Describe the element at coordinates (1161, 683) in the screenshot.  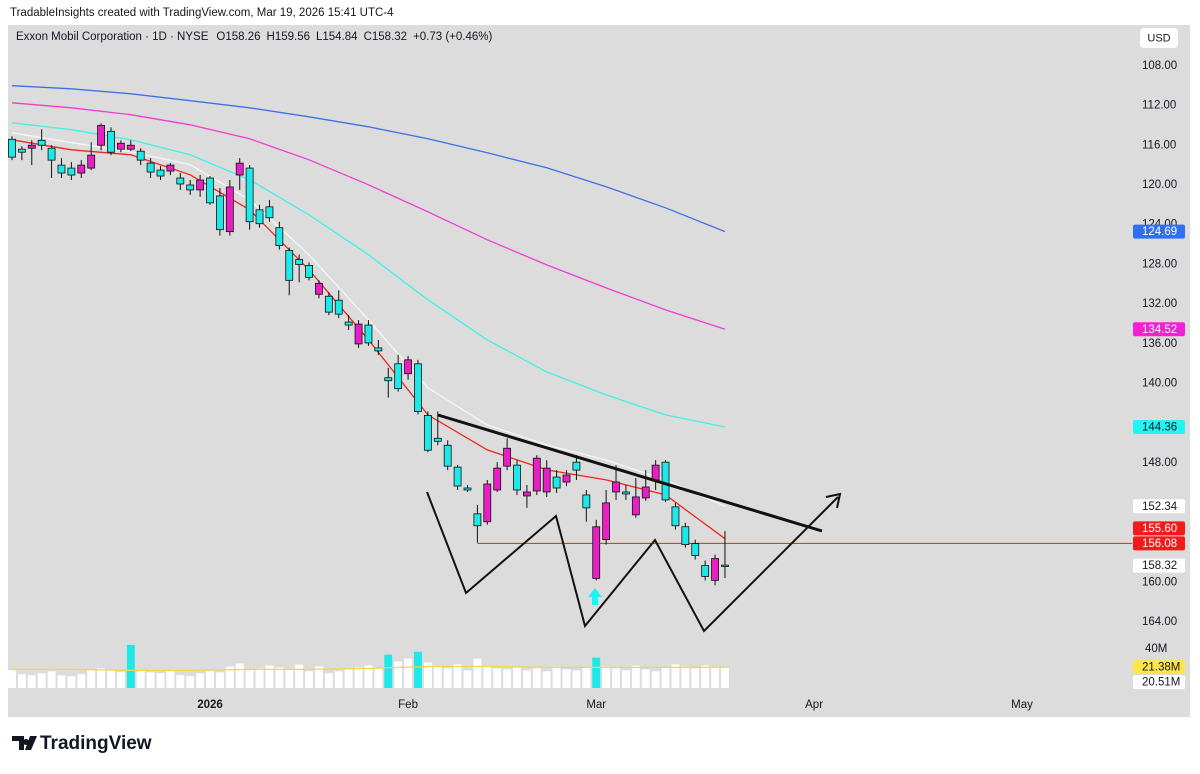
I see `price-tag-label: 20.51M` at that location.